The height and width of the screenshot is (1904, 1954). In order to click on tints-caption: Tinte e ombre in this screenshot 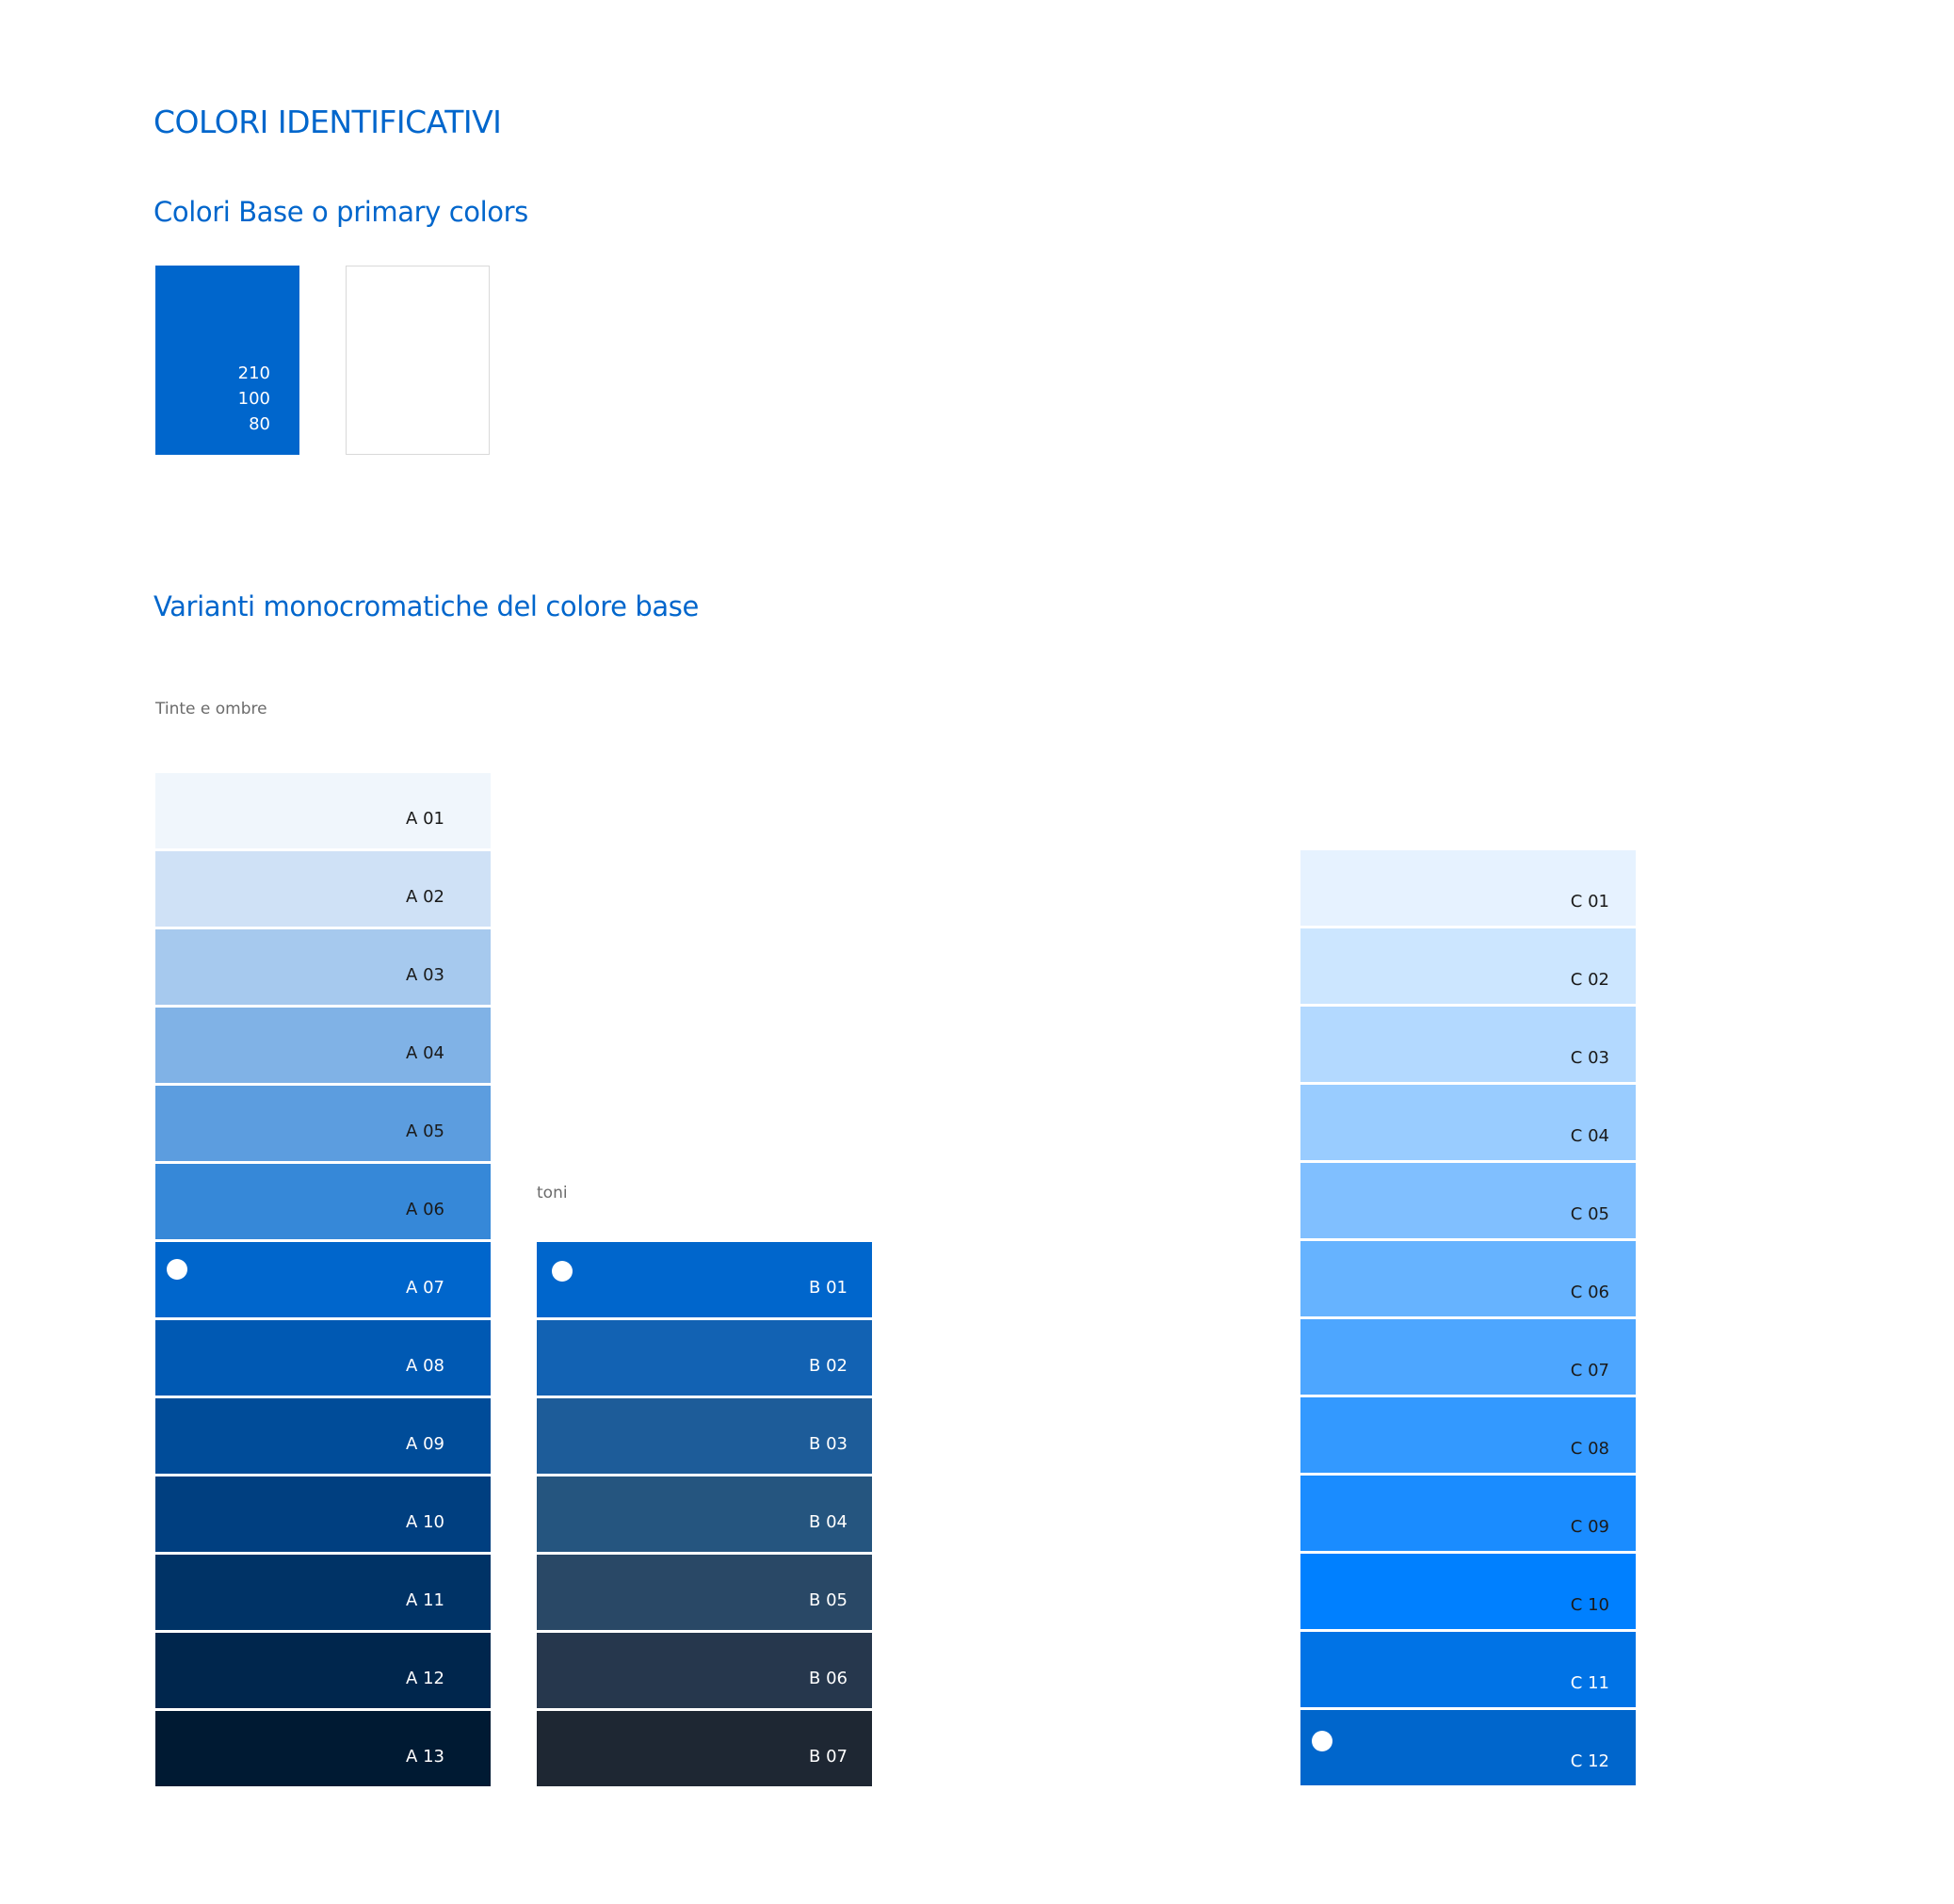, I will do `click(211, 709)`.